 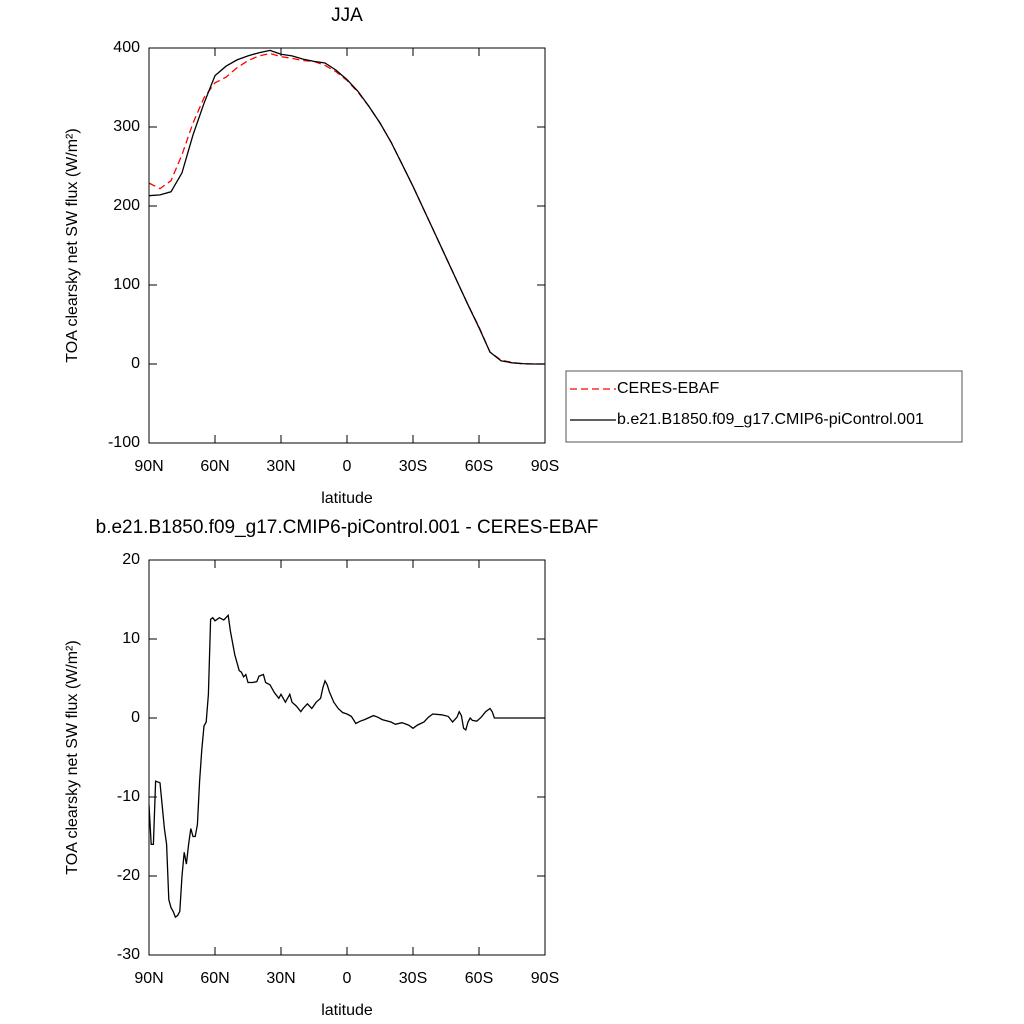 What do you see at coordinates (668, 388) in the screenshot?
I see `legend-label: CERES-EBAF` at bounding box center [668, 388].